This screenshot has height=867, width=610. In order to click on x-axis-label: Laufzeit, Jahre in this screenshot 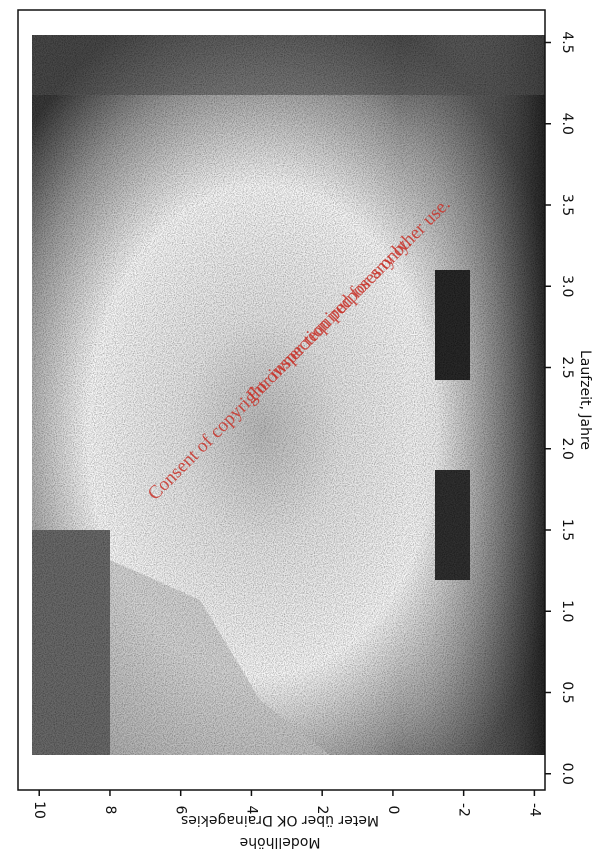, I will do `click(585, 400)`.